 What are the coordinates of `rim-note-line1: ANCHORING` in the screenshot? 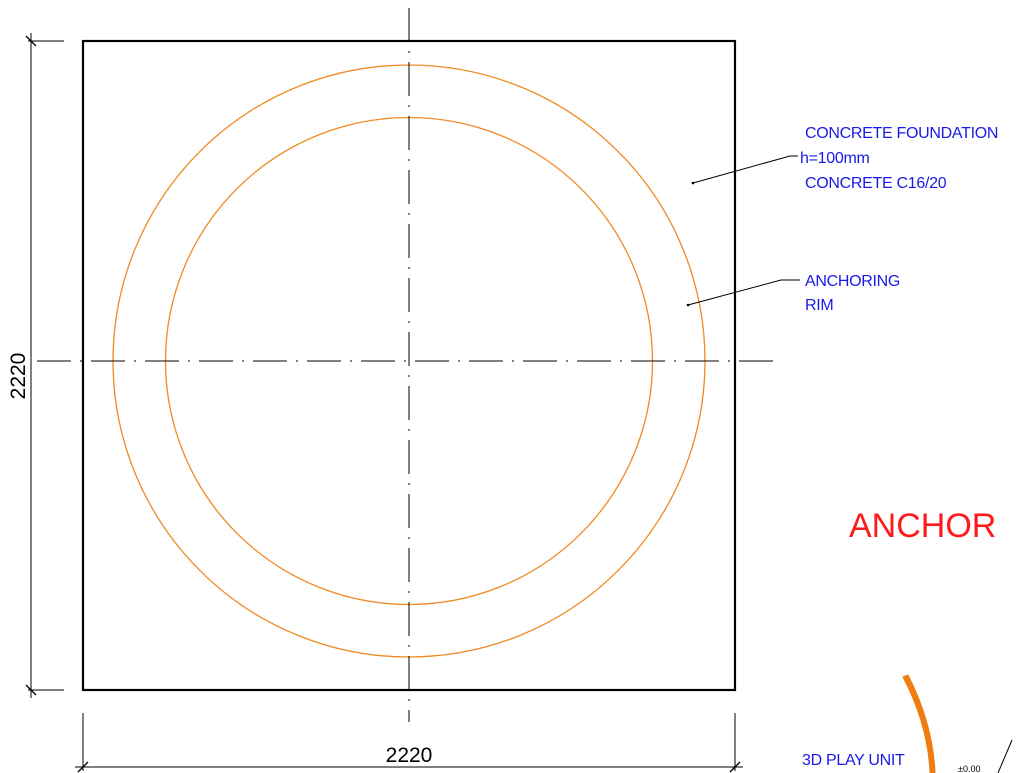 It's located at (852, 281).